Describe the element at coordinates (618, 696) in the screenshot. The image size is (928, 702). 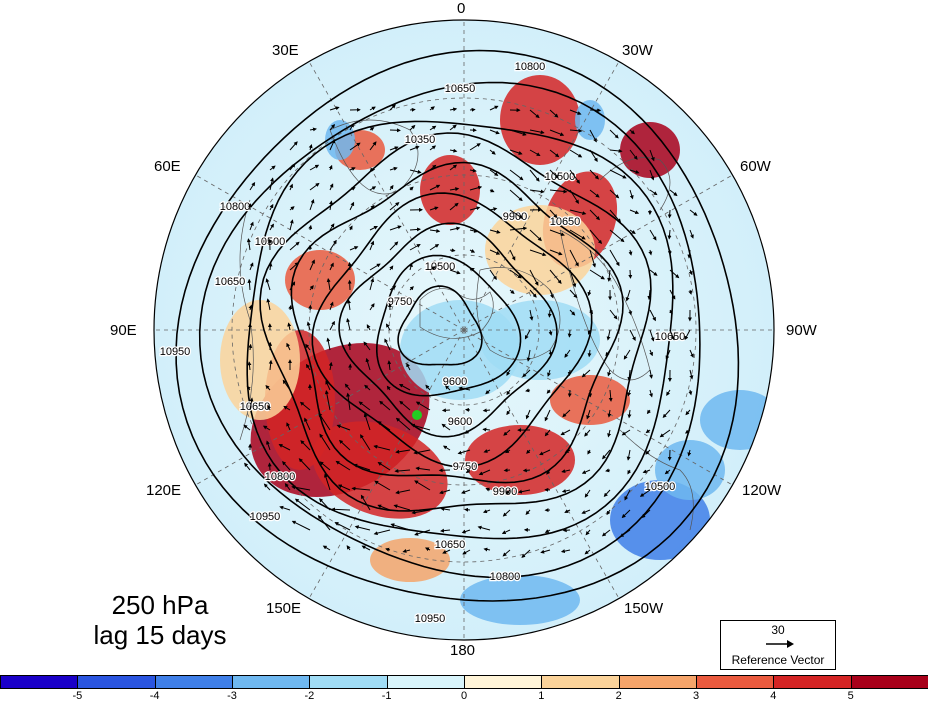
I see `colorbar-tick-label: 2` at that location.